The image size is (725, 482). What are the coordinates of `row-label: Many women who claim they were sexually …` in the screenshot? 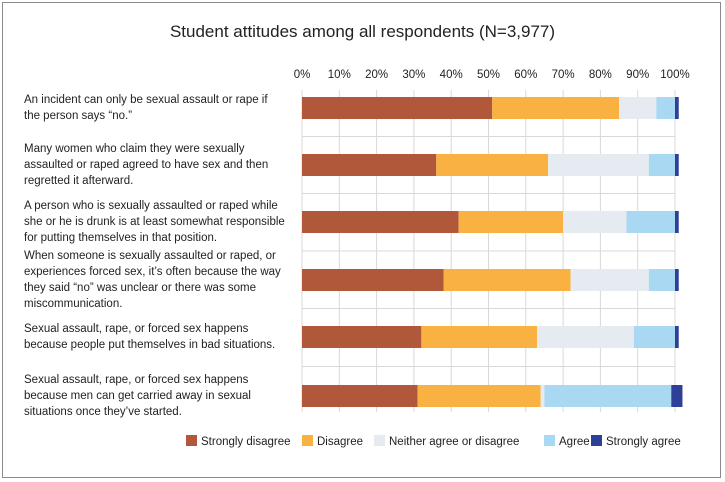 It's located at (146, 165).